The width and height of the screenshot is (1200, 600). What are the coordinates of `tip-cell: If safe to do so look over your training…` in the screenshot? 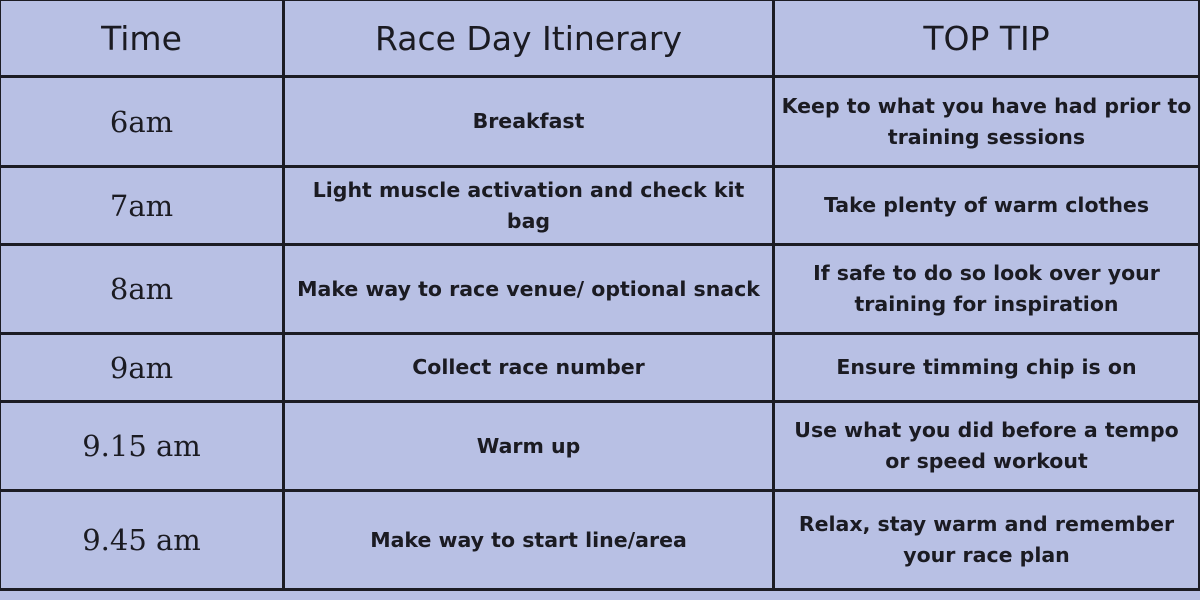 It's located at (986, 289).